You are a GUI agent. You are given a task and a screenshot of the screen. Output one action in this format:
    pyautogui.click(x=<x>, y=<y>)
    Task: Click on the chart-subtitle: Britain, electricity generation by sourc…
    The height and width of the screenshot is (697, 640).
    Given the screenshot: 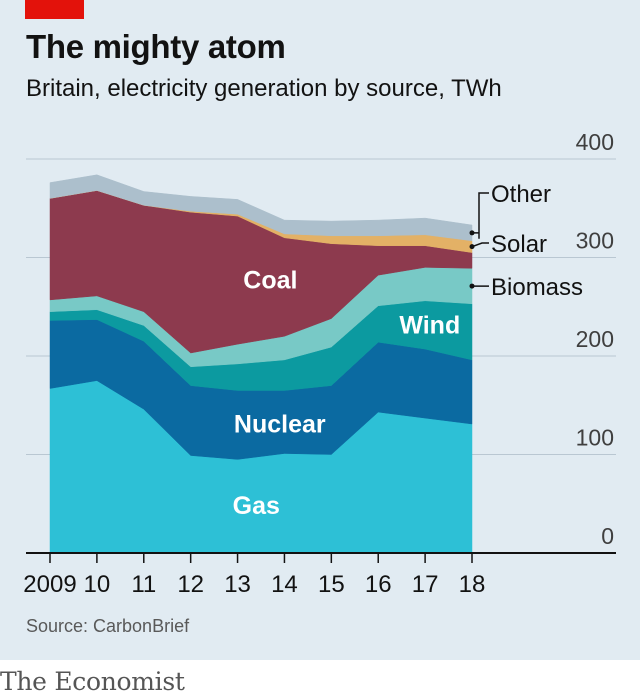 What is the action you would take?
    pyautogui.click(x=264, y=88)
    